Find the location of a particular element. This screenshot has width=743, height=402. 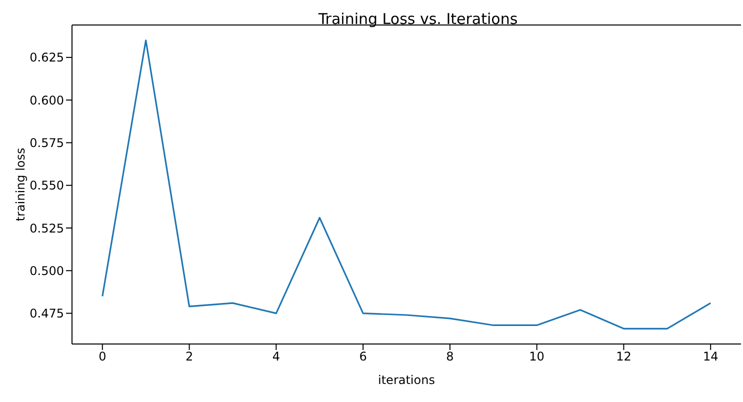

x-axis-title: iterations is located at coordinates (406, 380).